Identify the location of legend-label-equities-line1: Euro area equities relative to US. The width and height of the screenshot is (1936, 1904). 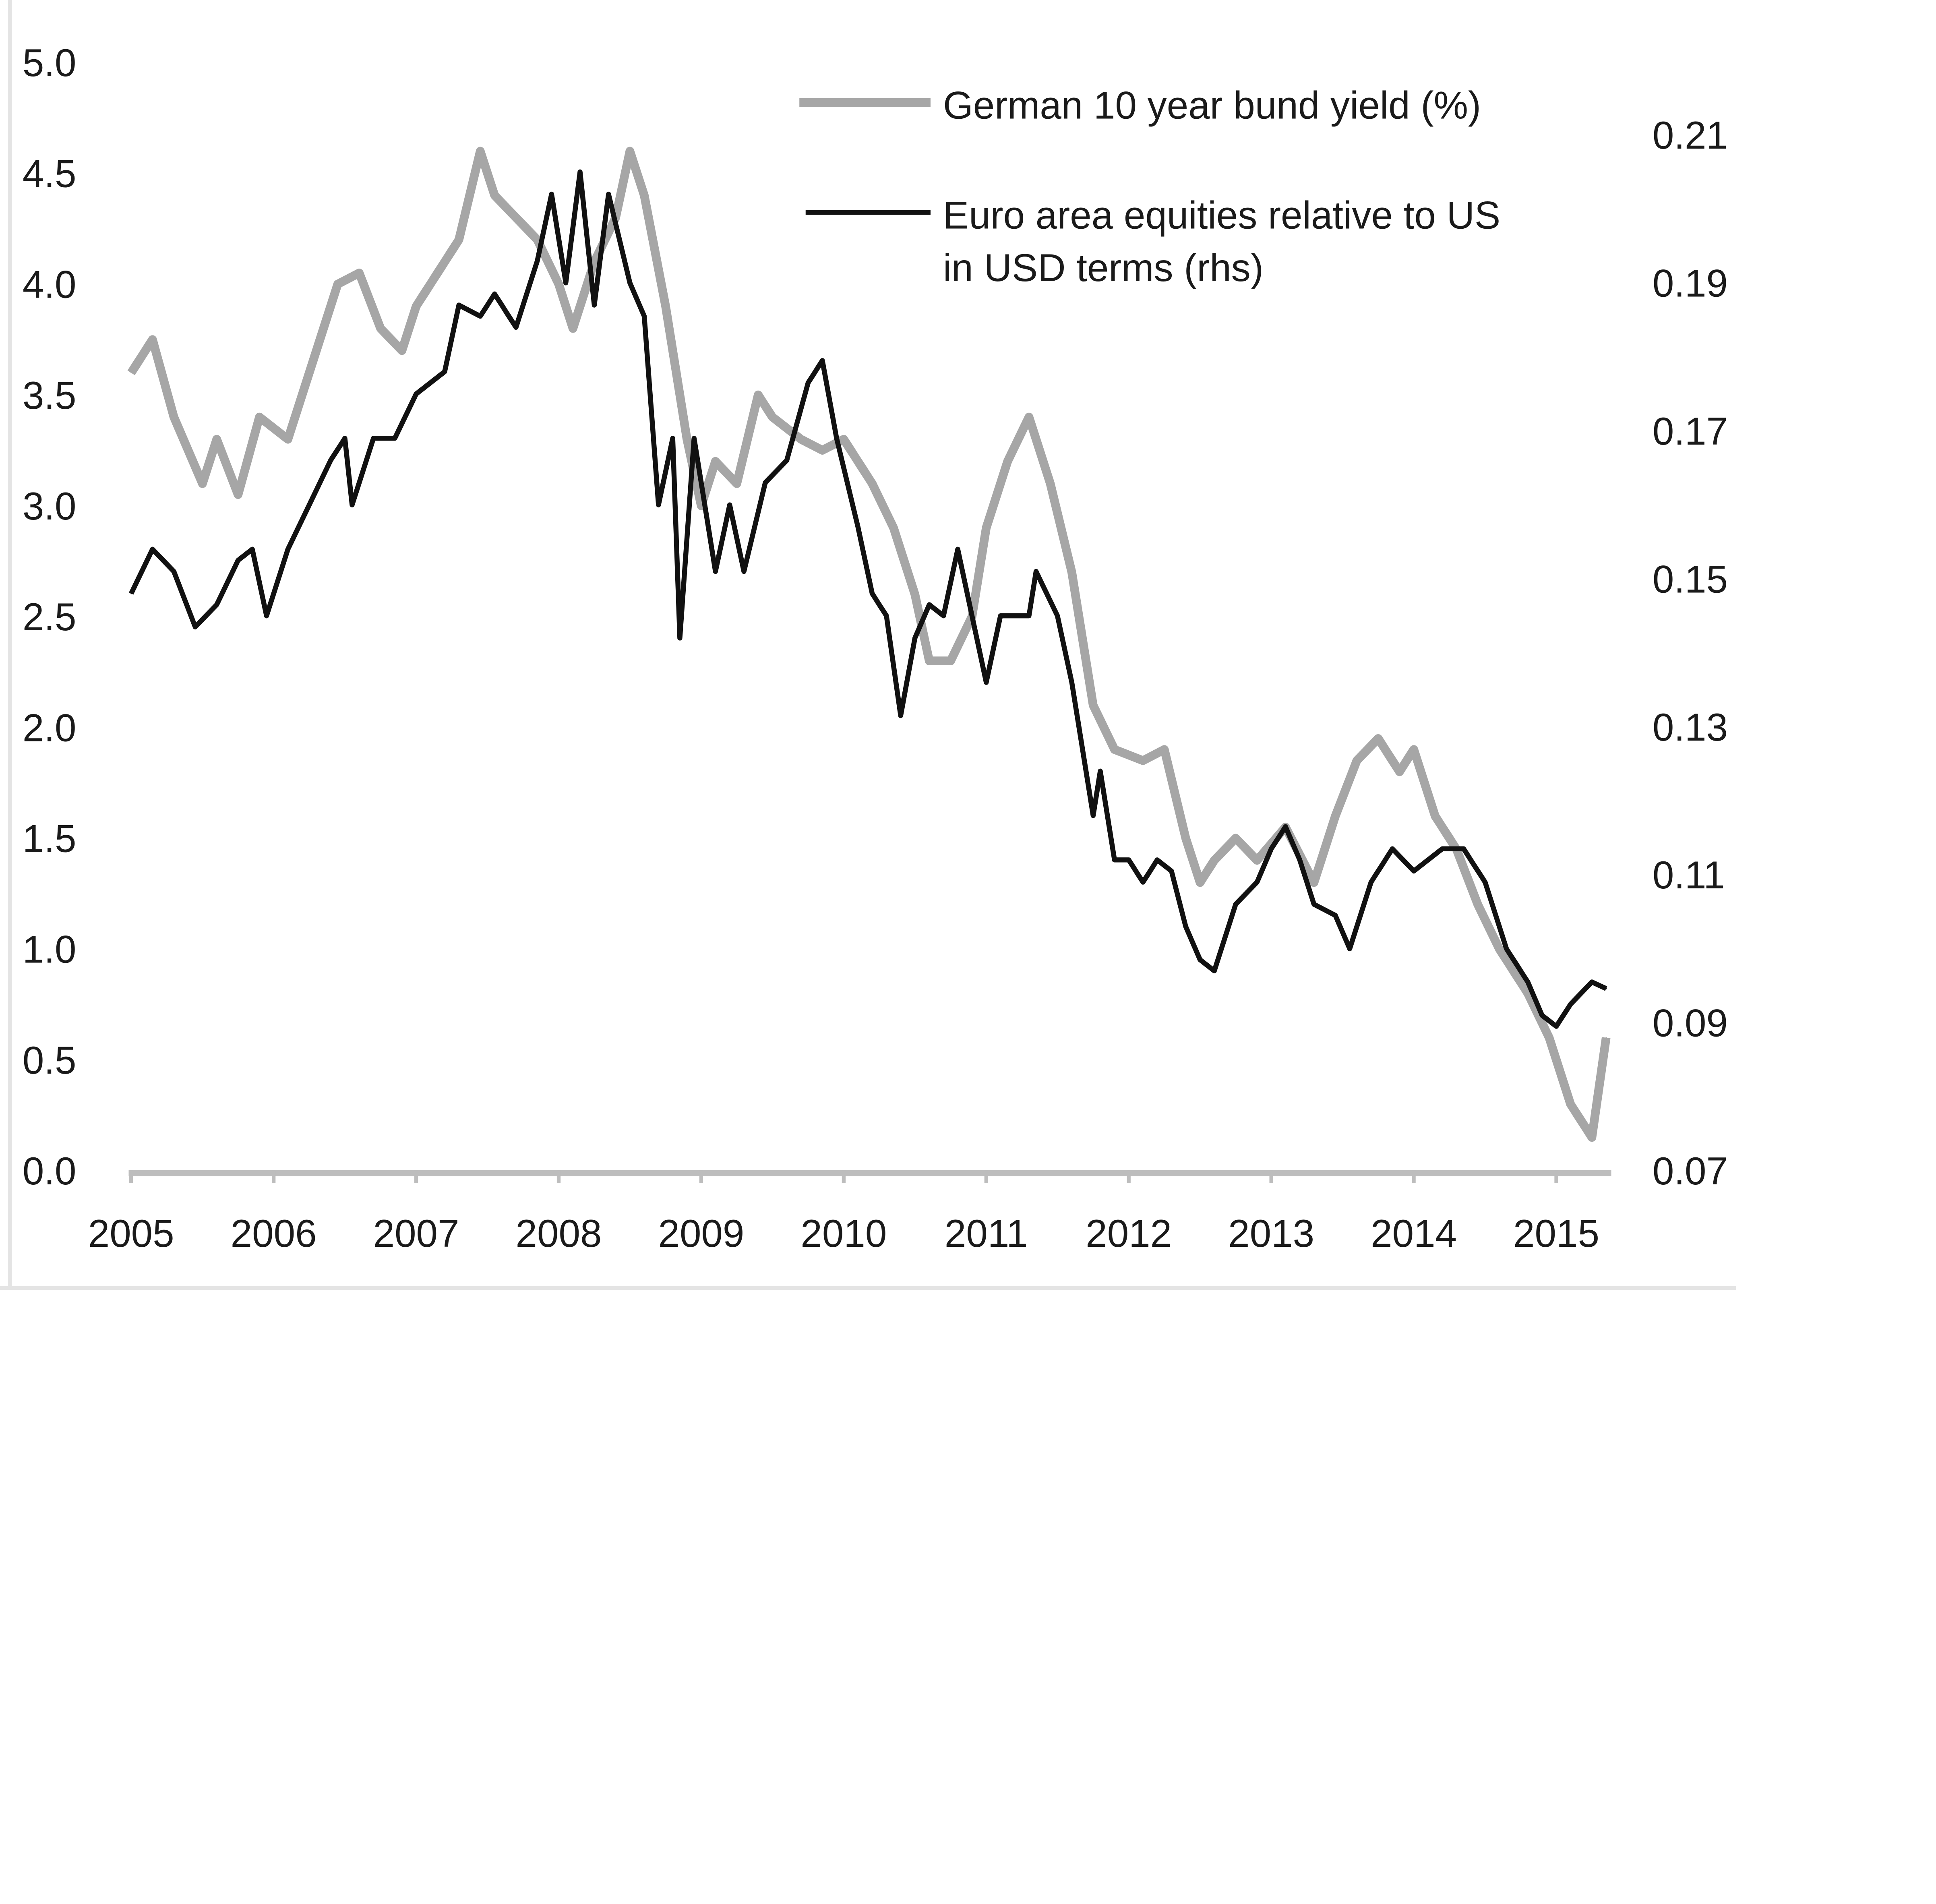
(1221, 215).